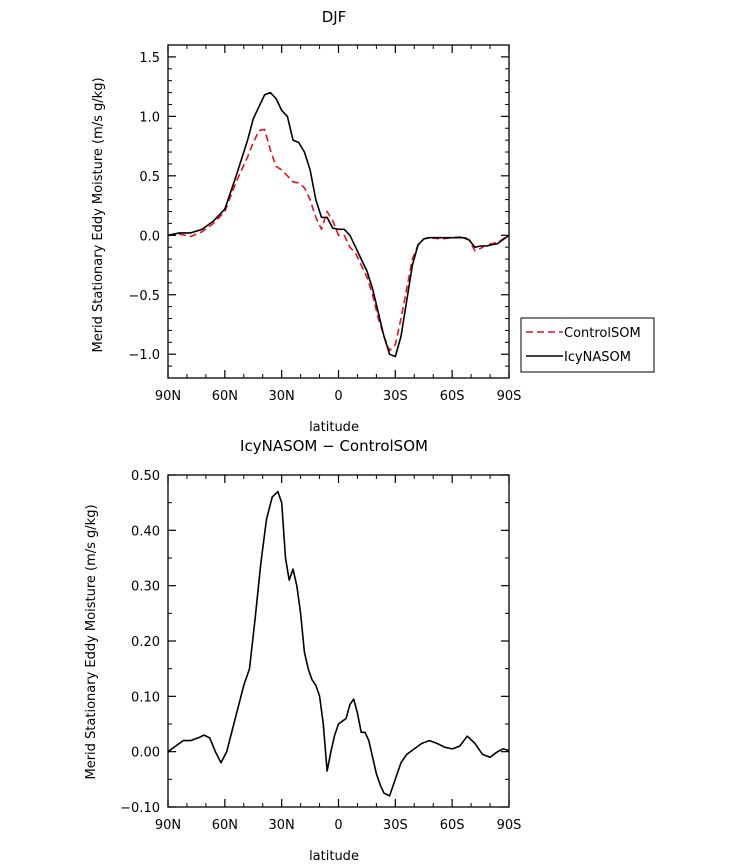 The image size is (733, 866). I want to click on legend: ControlSOM IcyNASOM, so click(587, 345).